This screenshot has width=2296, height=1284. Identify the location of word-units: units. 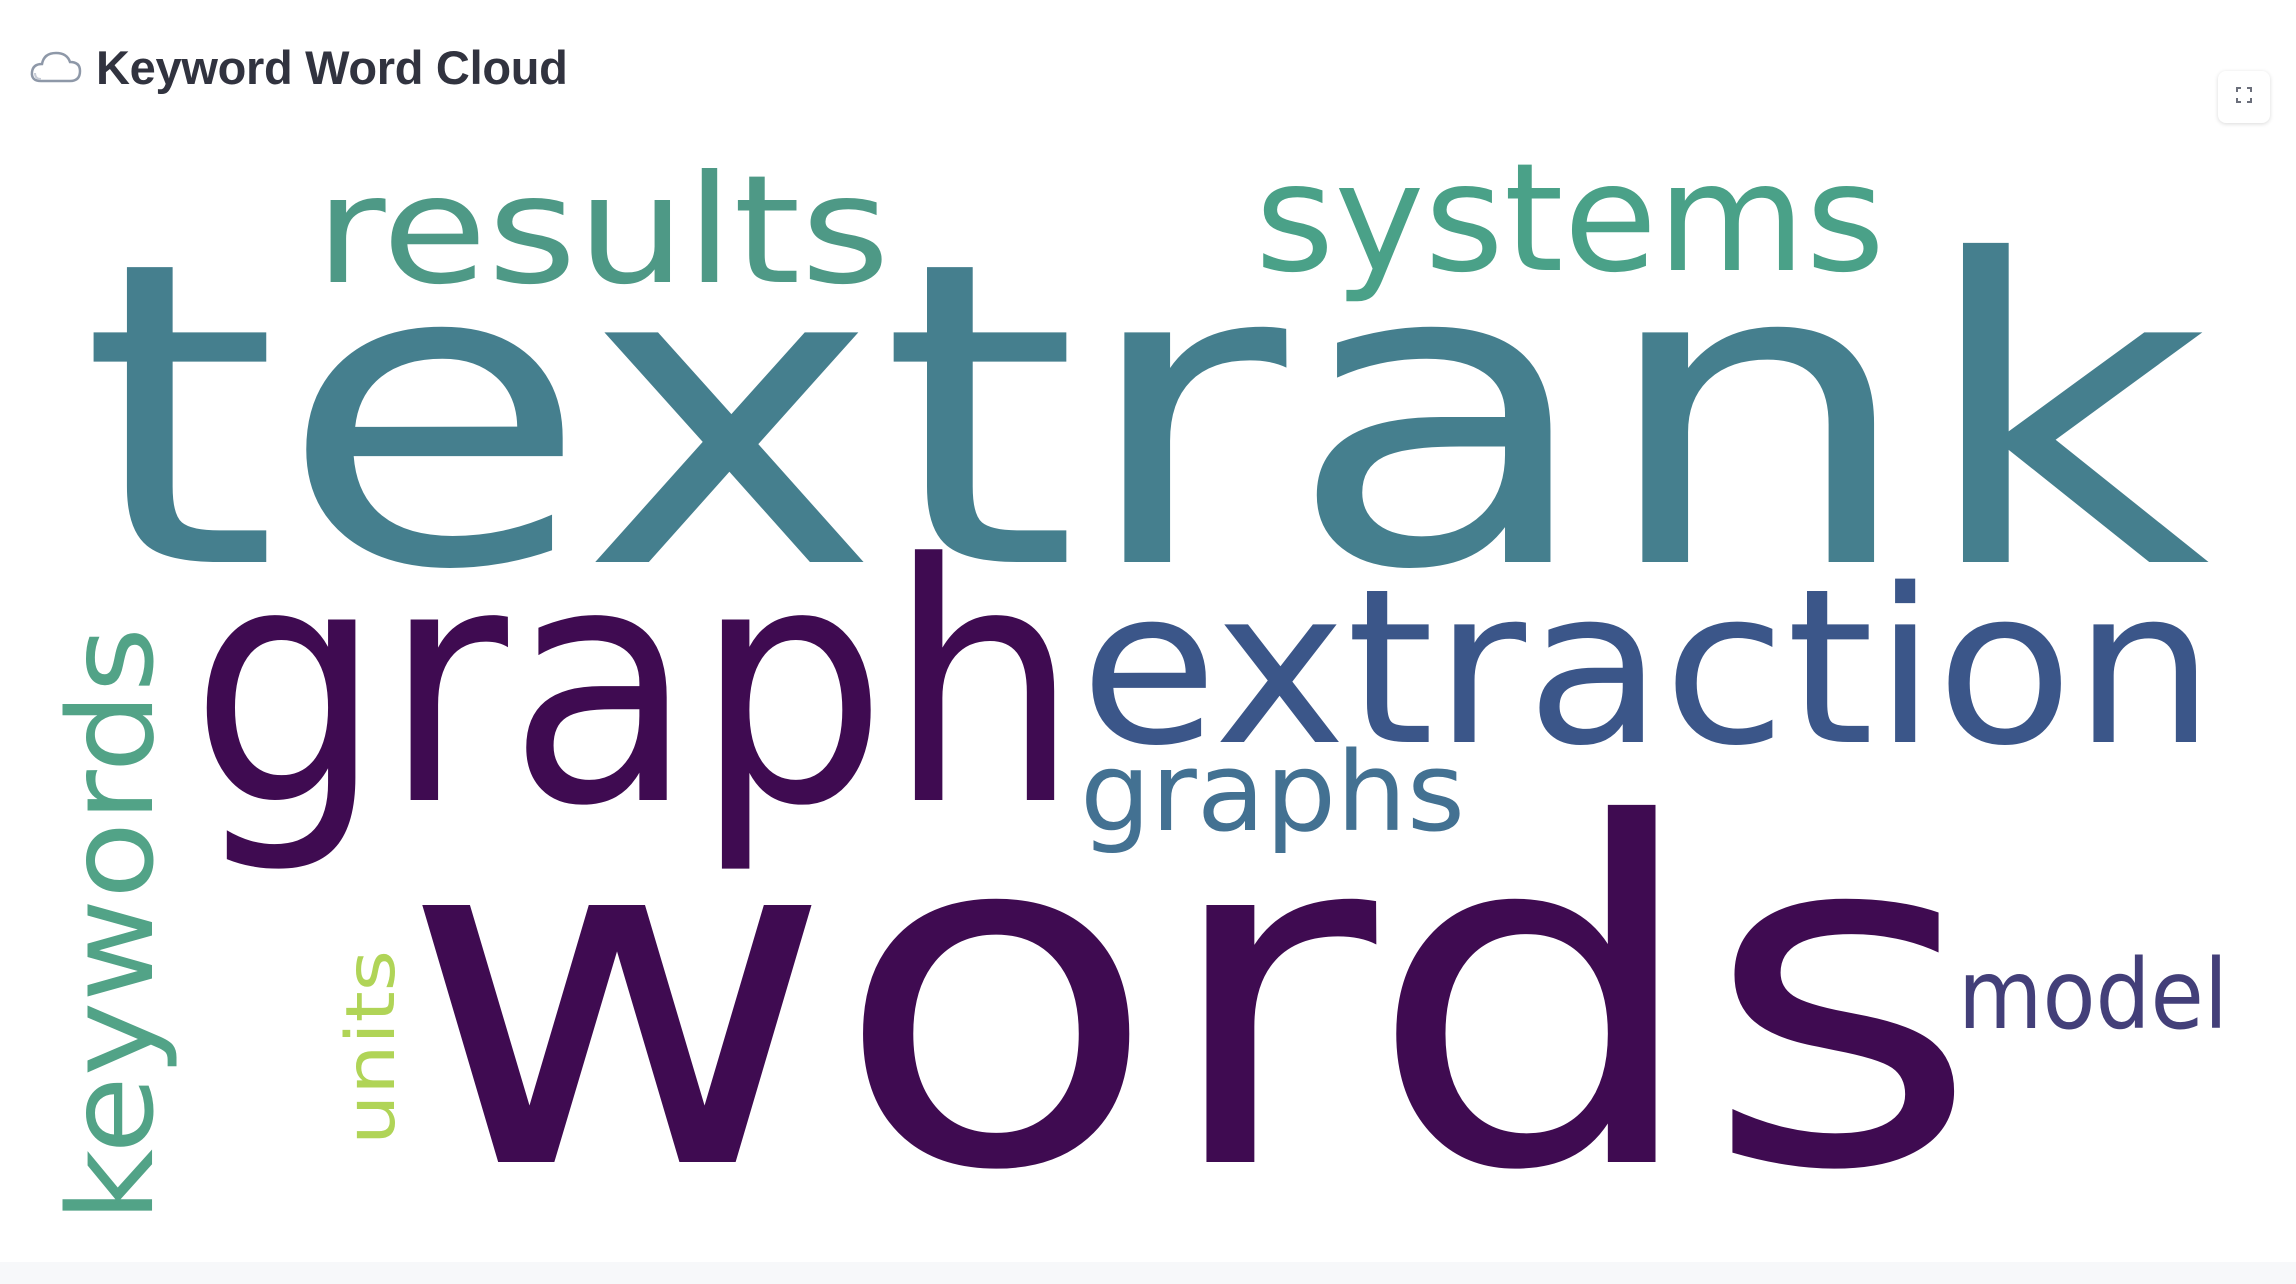
(371, 1047).